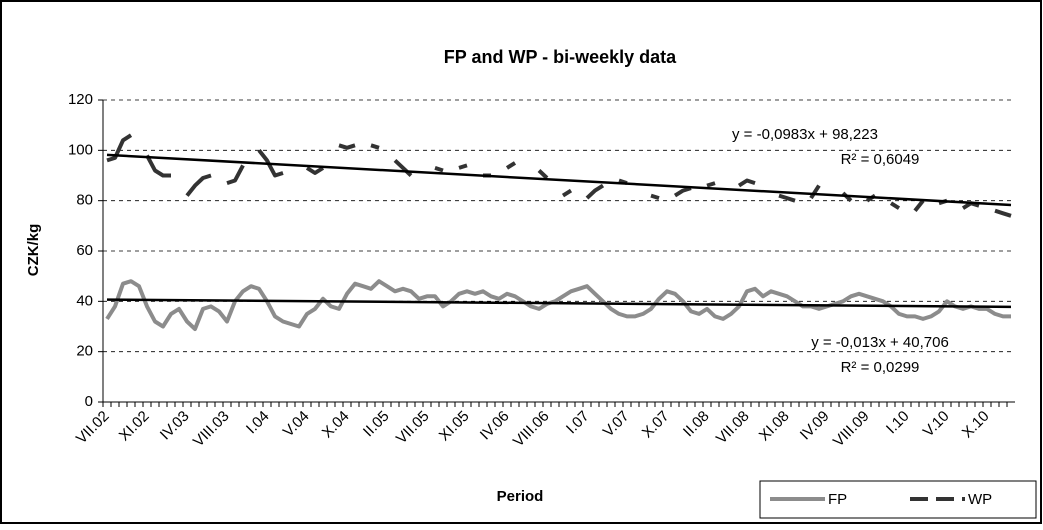 The image size is (1043, 530). What do you see at coordinates (84, 300) in the screenshot?
I see `y-tick-label: 40` at bounding box center [84, 300].